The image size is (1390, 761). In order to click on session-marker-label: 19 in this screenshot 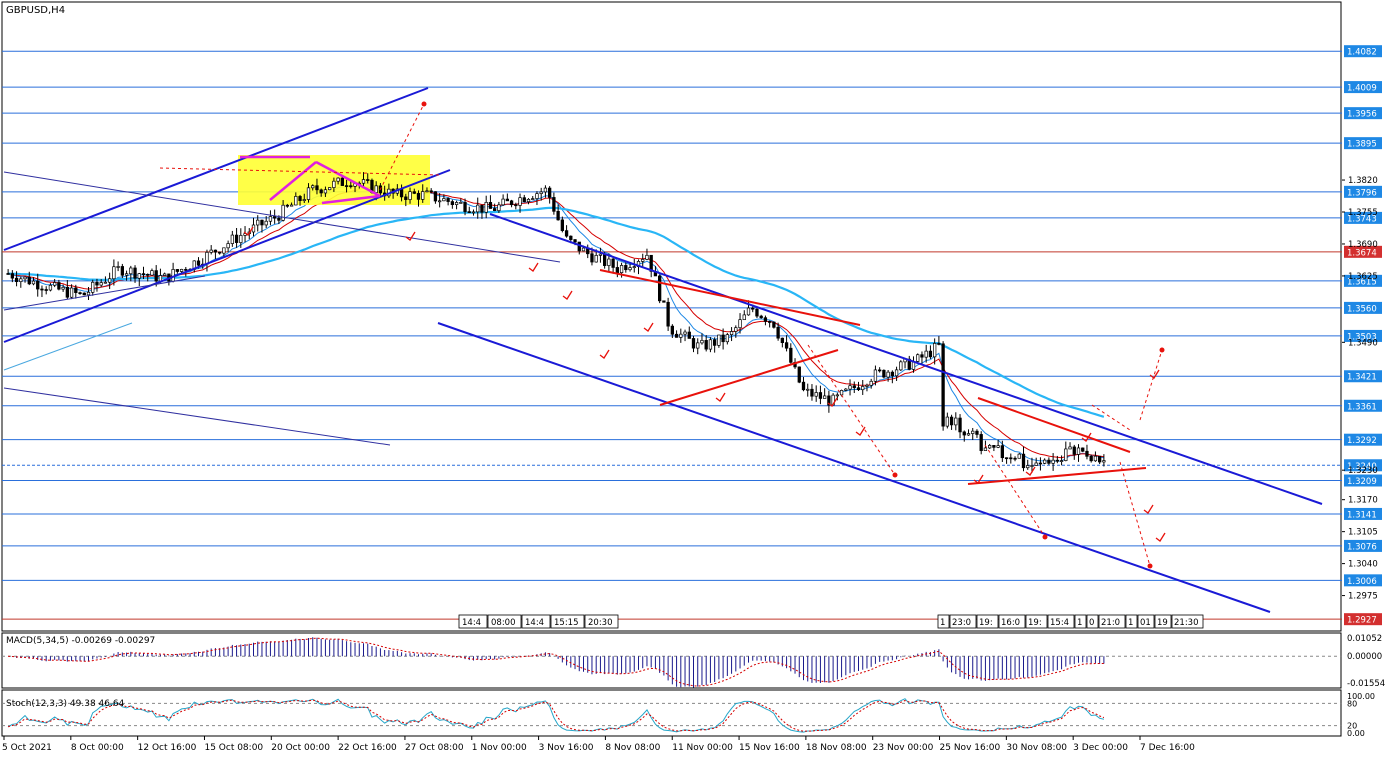, I will do `click(1162, 623)`.